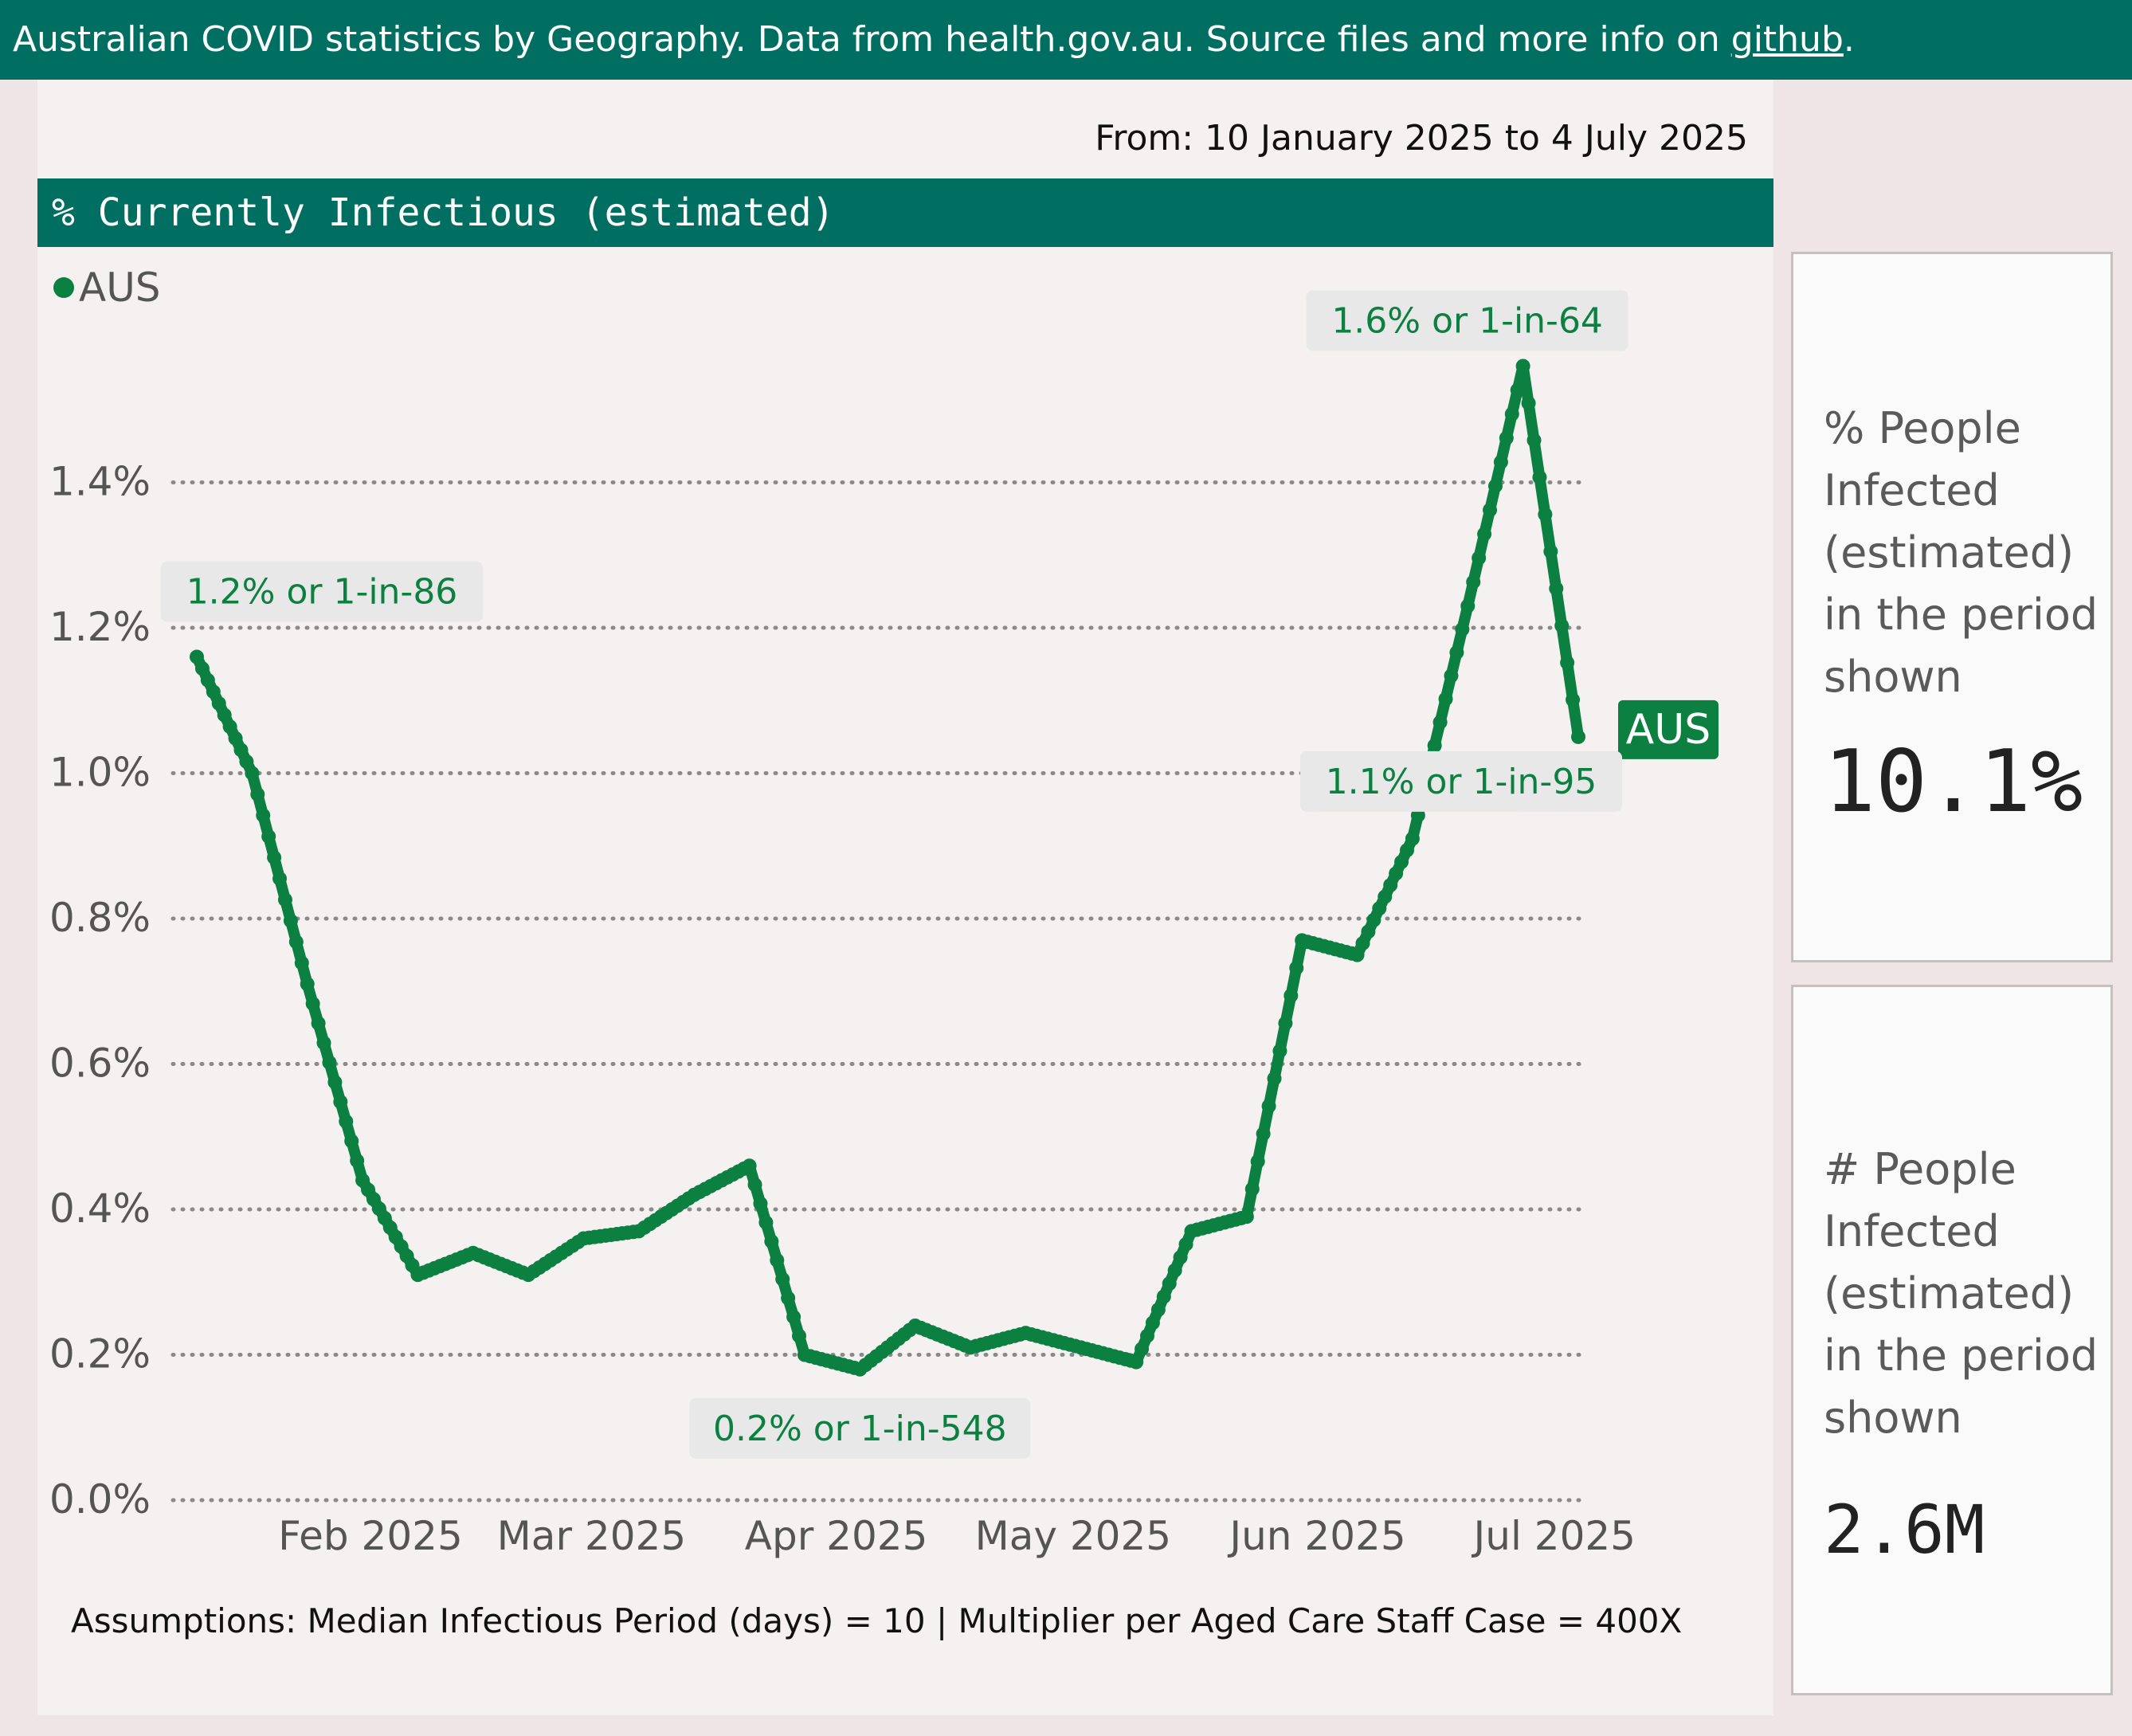  I want to click on series-end-label-text: AUS, so click(1669, 730).